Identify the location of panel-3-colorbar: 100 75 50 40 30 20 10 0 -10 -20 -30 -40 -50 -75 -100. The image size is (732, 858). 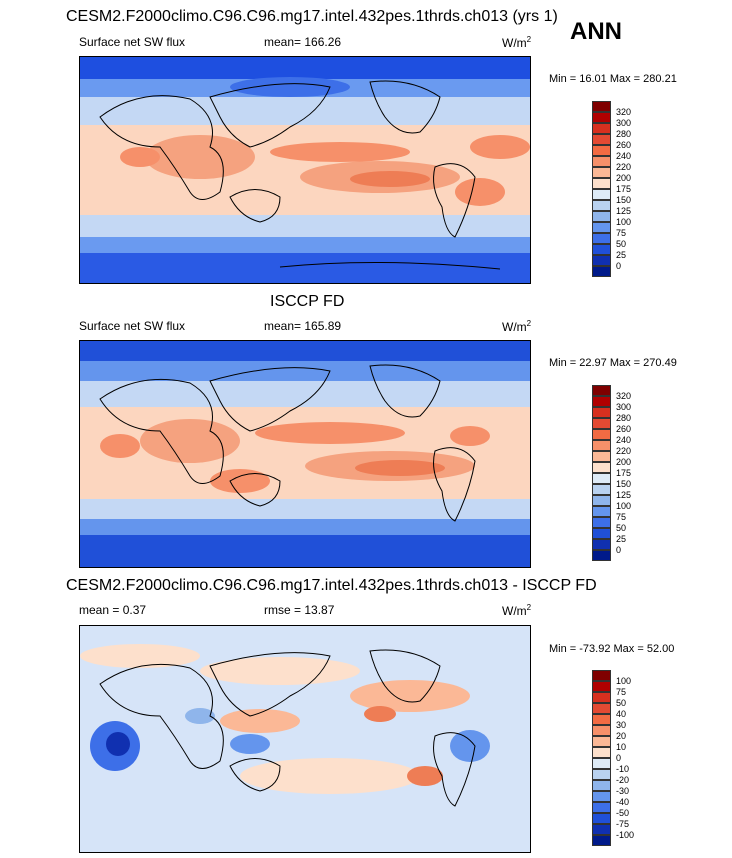
(622, 758).